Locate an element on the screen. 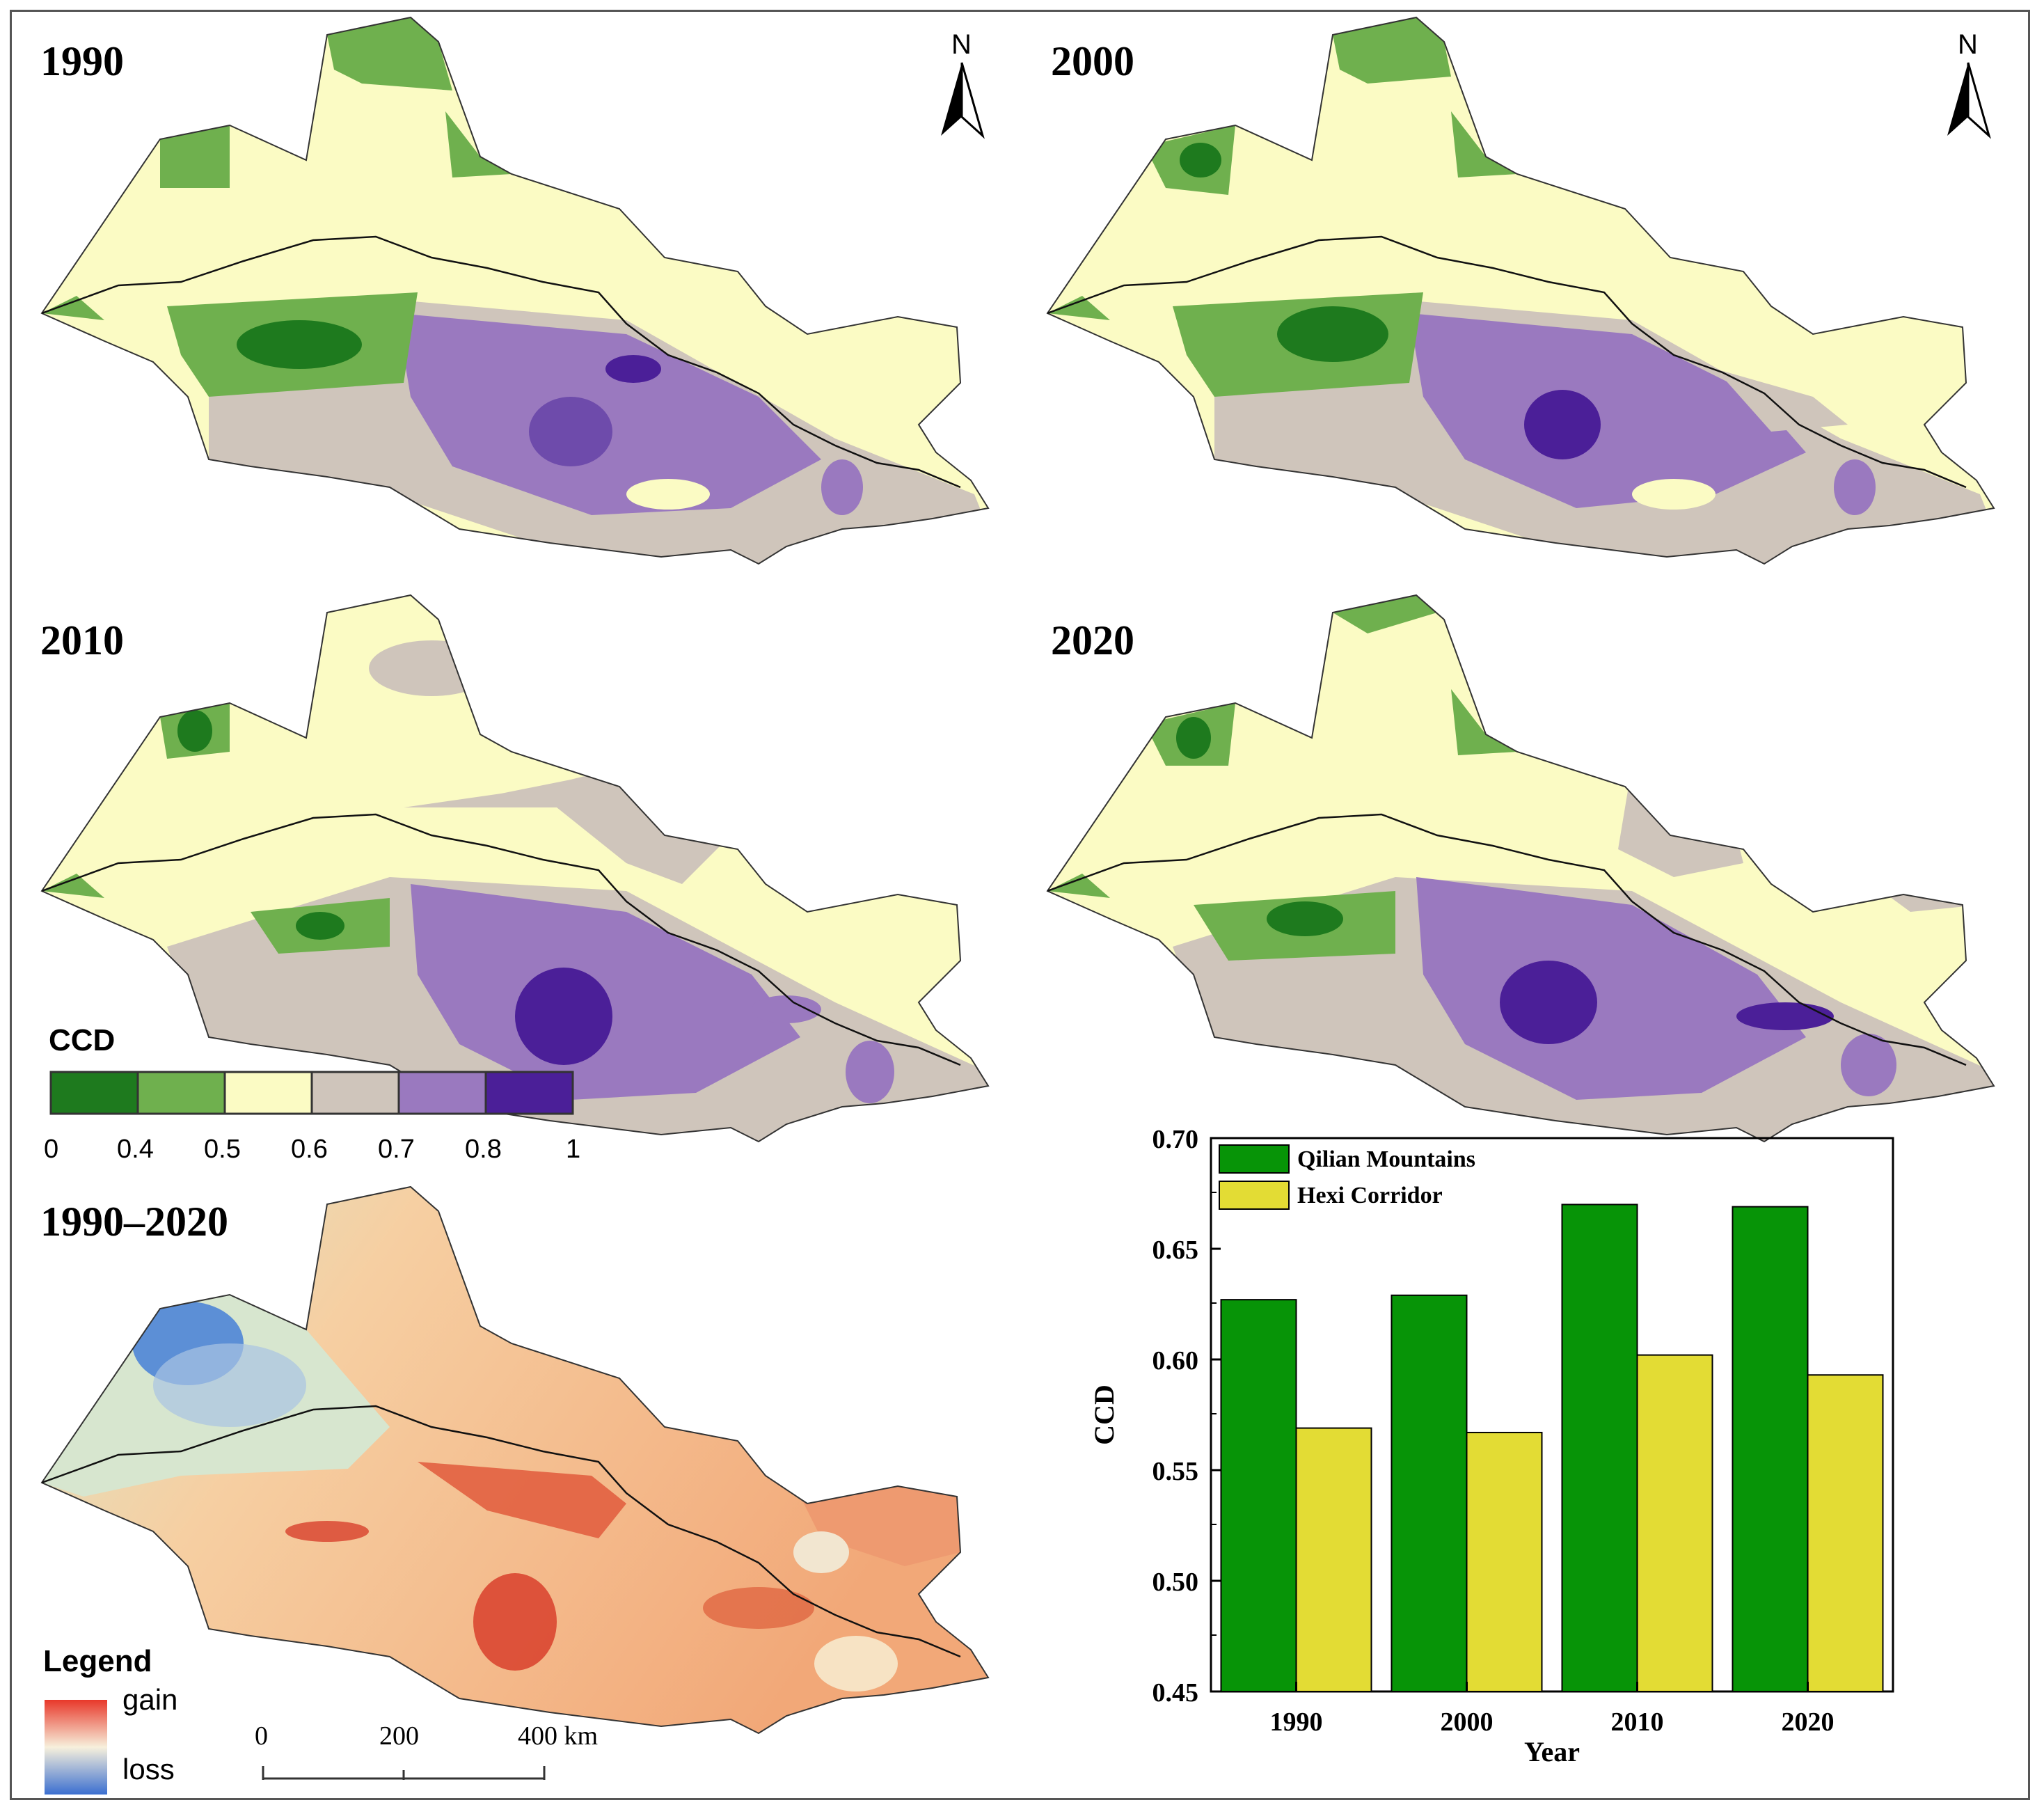  map-2010 is located at coordinates (514, 868).